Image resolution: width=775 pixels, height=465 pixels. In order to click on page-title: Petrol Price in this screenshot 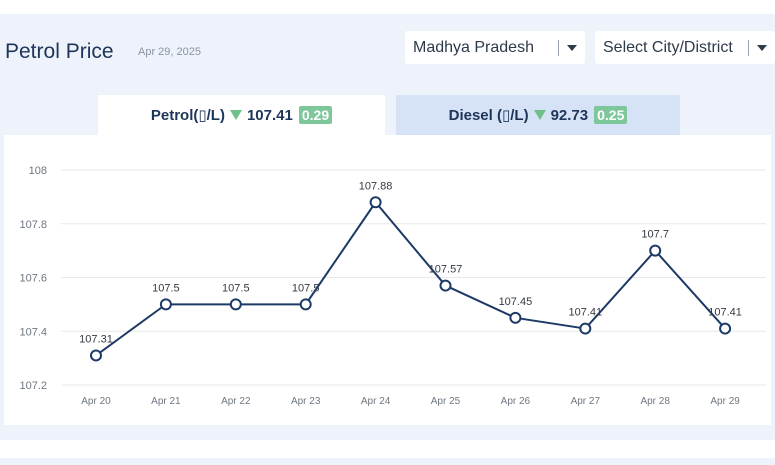, I will do `click(59, 51)`.